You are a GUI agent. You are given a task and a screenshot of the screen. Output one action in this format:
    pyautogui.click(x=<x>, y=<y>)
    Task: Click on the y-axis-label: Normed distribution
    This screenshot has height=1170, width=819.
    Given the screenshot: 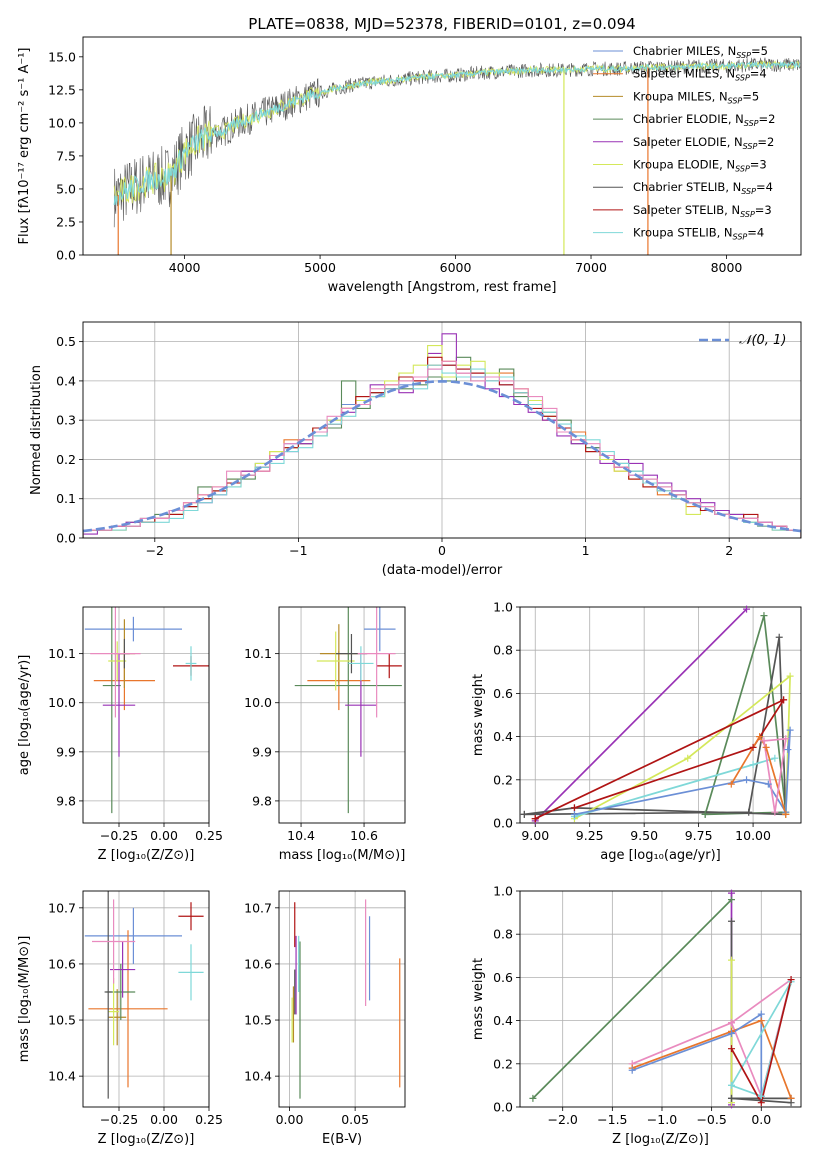 What is the action you would take?
    pyautogui.click(x=36, y=430)
    